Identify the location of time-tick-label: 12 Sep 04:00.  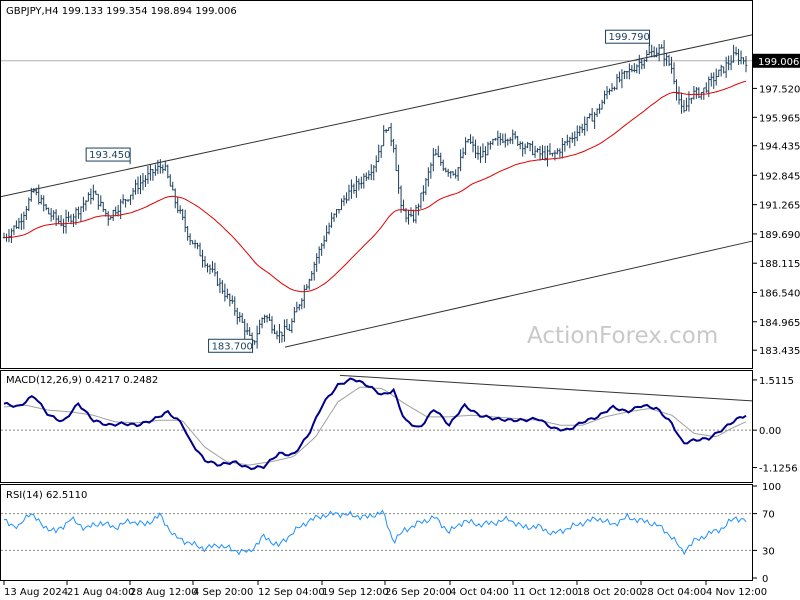
(291, 592).